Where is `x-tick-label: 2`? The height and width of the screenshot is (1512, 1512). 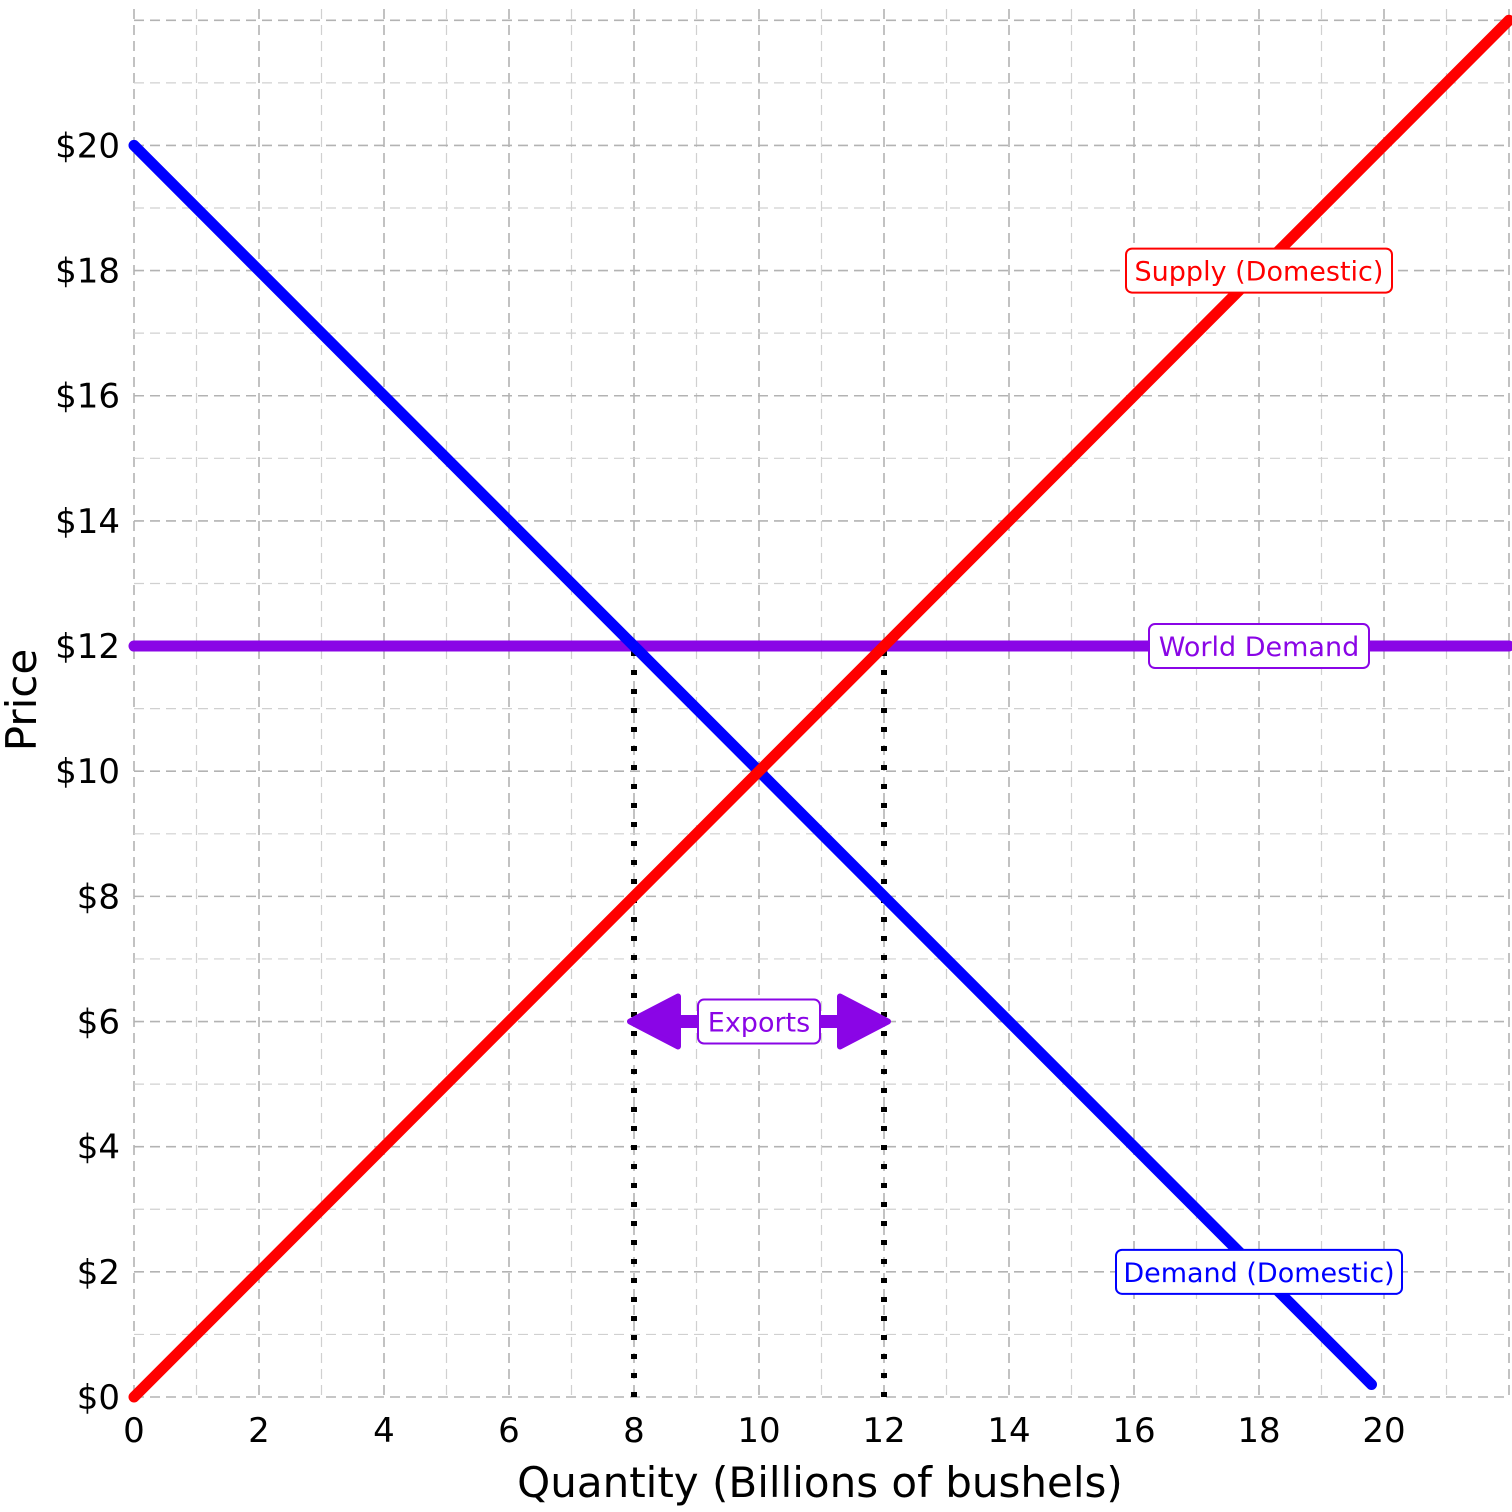 x-tick-label: 2 is located at coordinates (259, 1431).